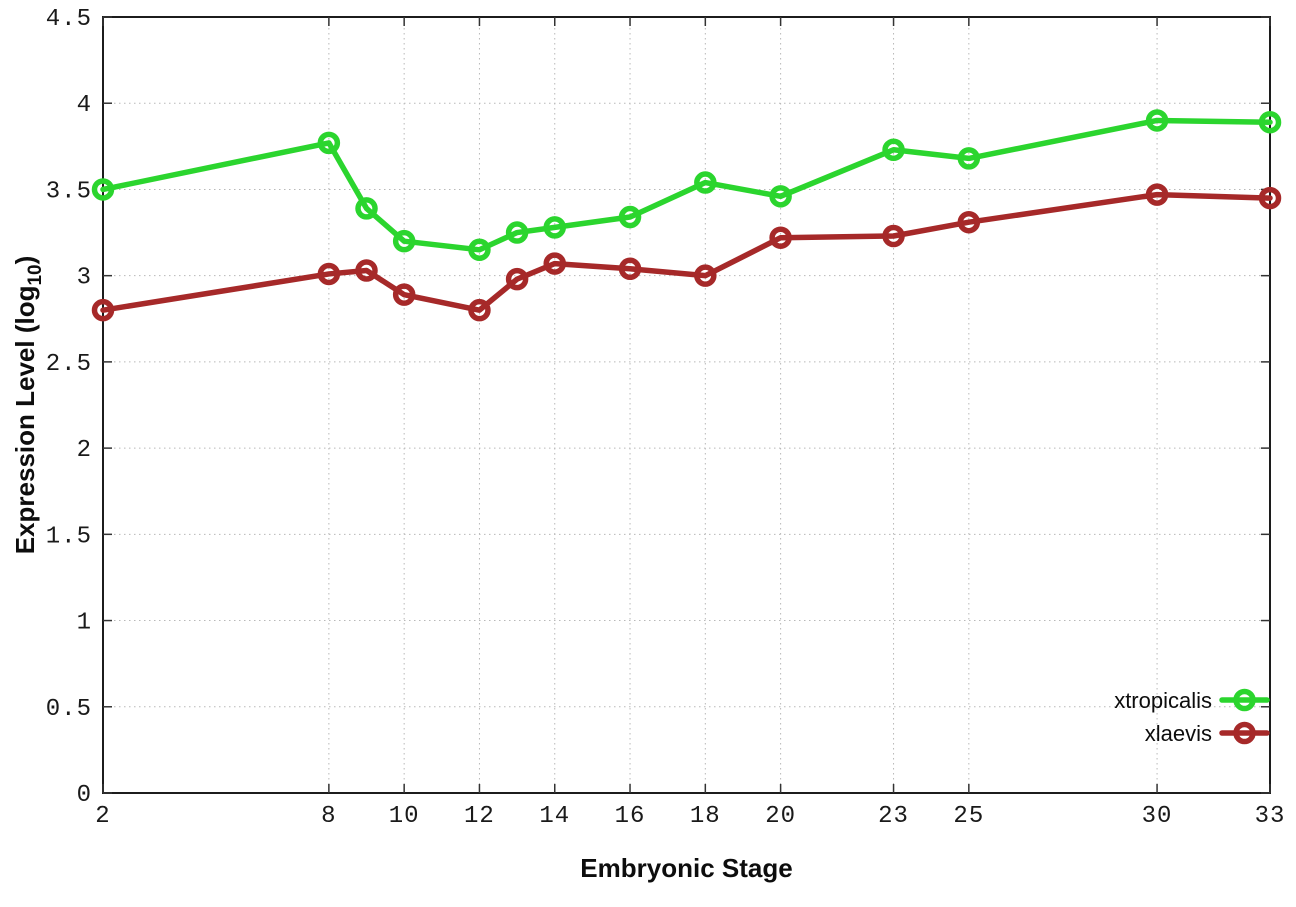 Image resolution: width=1296 pixels, height=907 pixels. What do you see at coordinates (1270, 816) in the screenshot?
I see `x-tick-label-33: 33` at bounding box center [1270, 816].